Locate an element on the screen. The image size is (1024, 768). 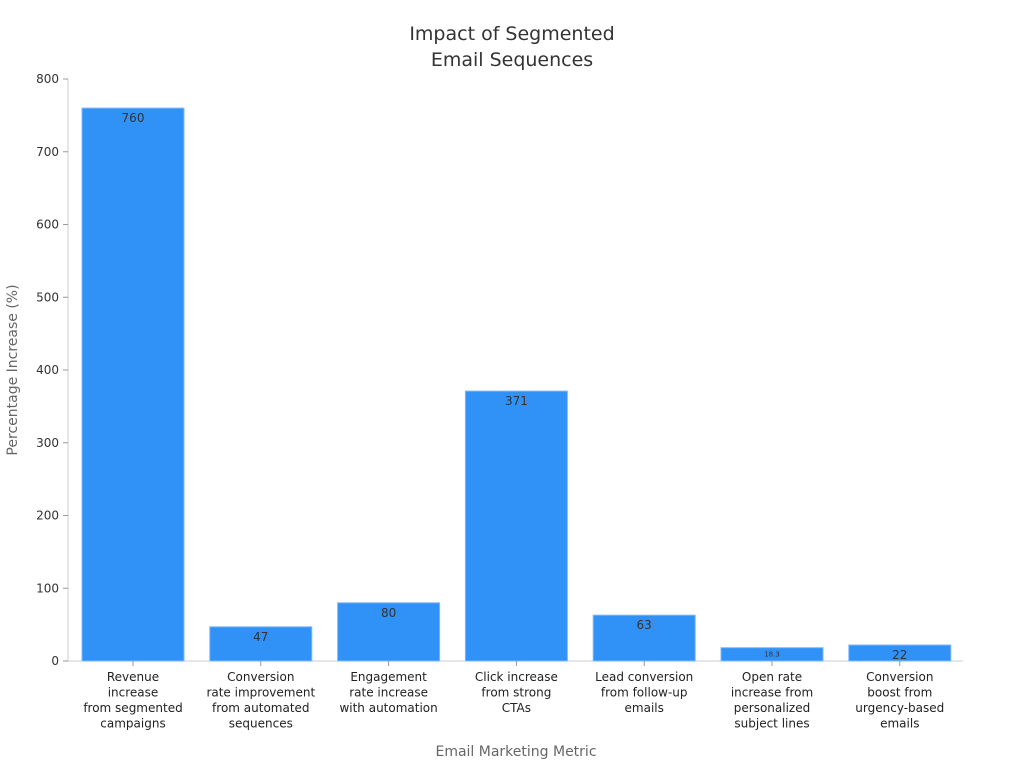
y-tick-label: 700 is located at coordinates (47, 152).